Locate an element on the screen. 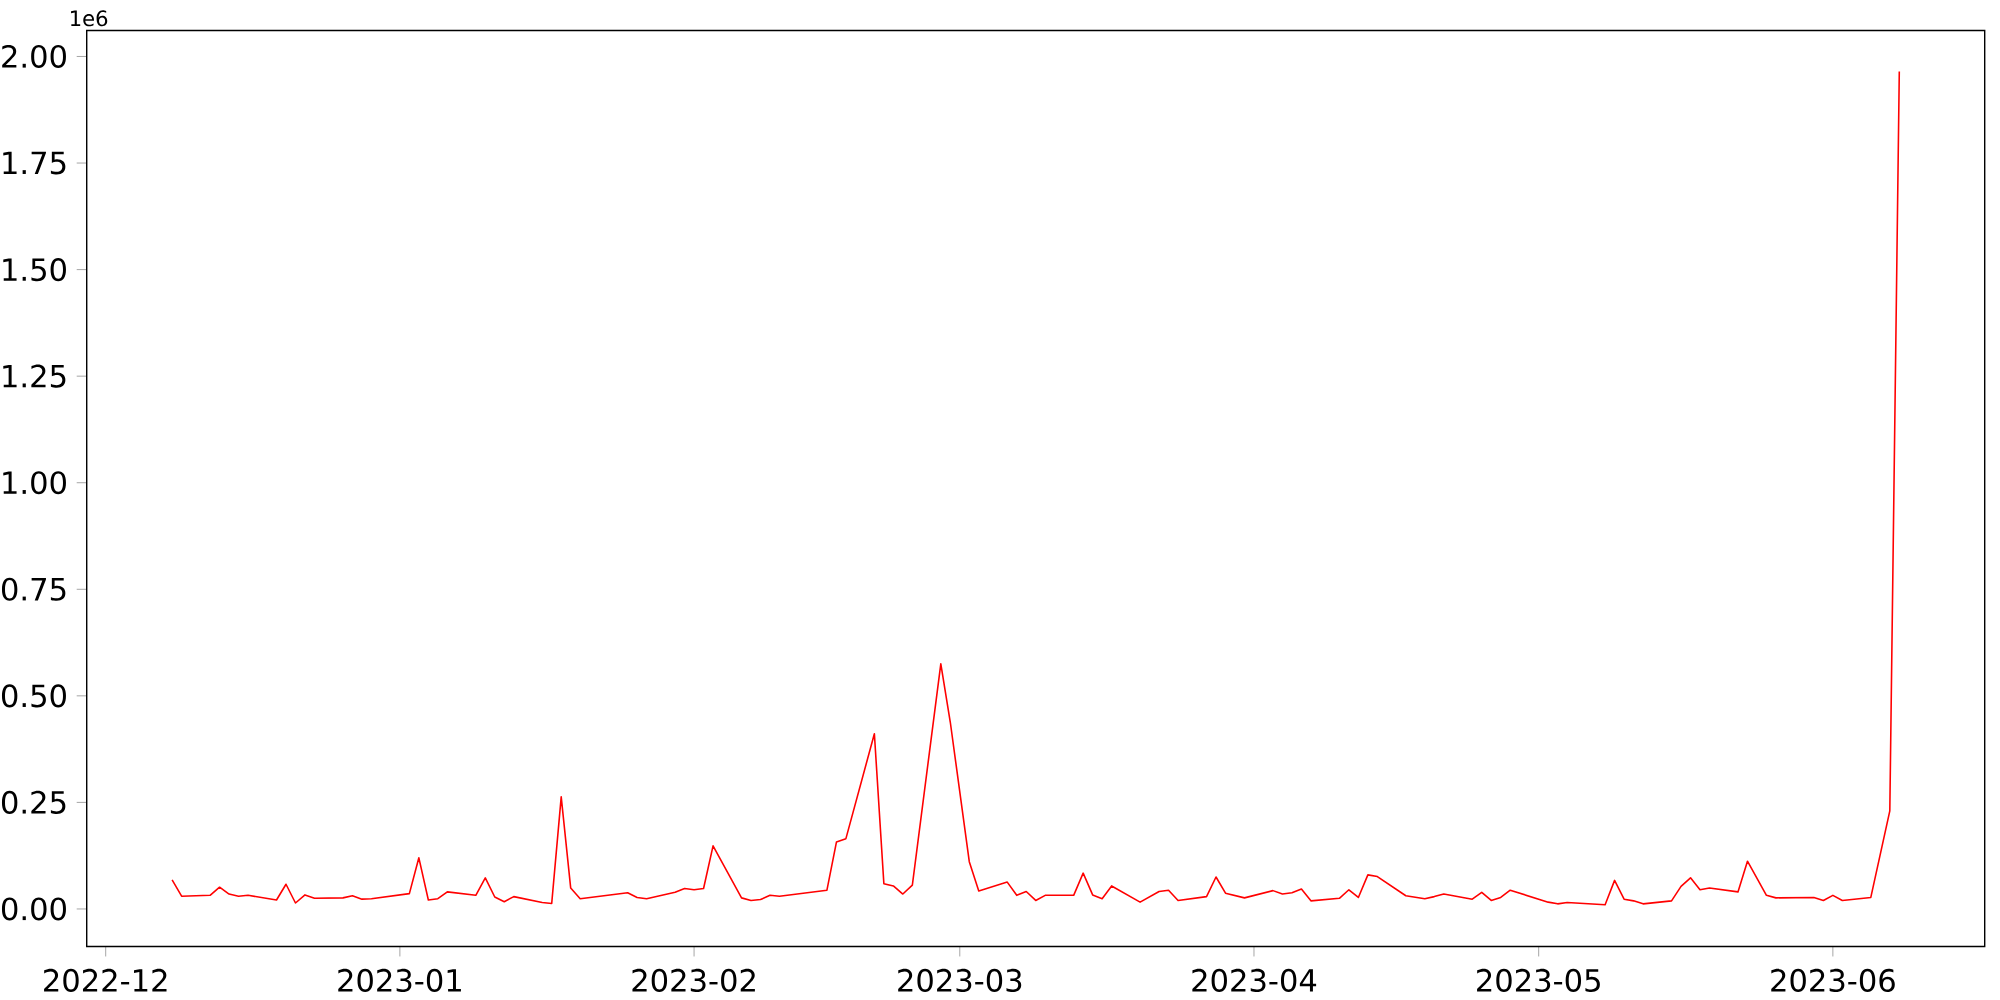  y-tick-label: 0.00 is located at coordinates (33, 909).